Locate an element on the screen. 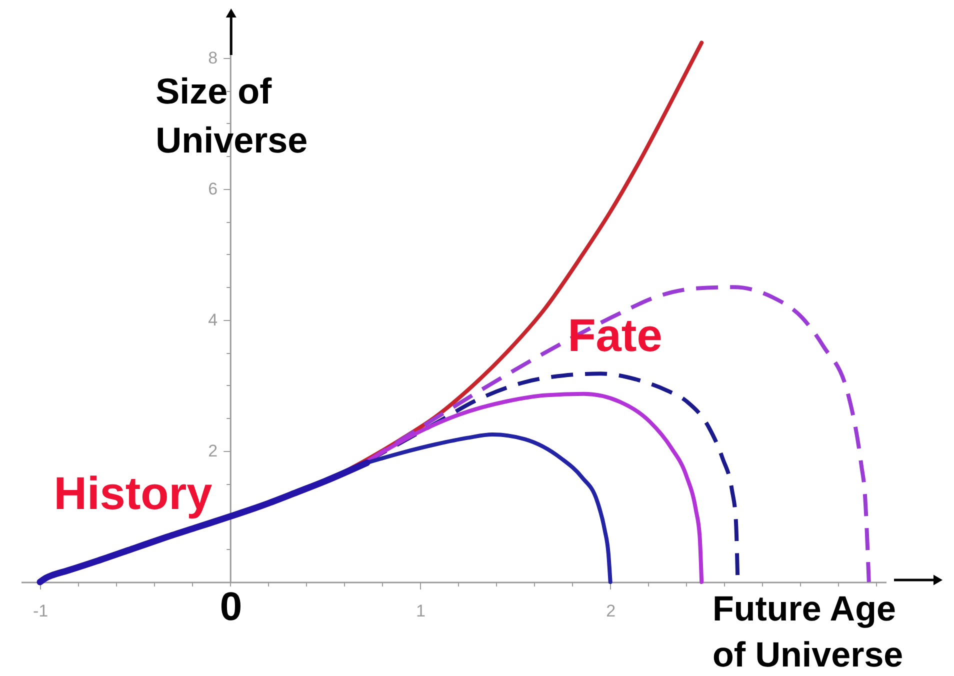  x-axis-title: Future Age of Universe is located at coordinates (808, 632).